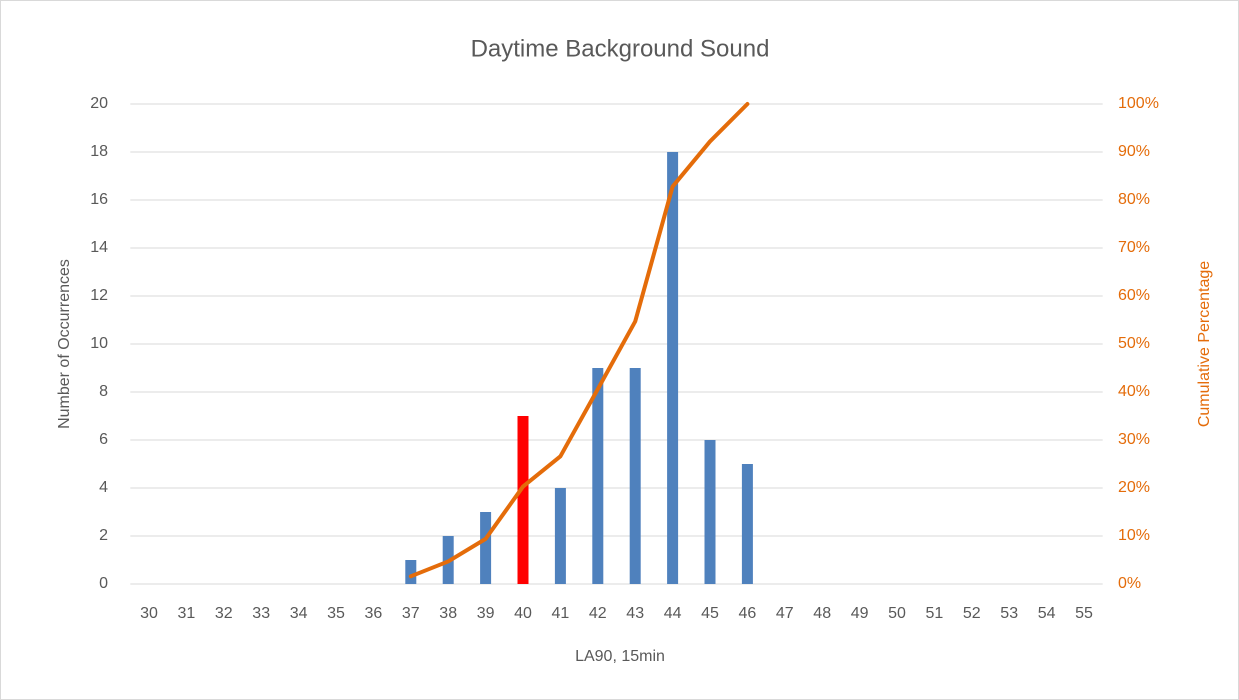  I want to click on x-tick-label: 40, so click(523, 613).